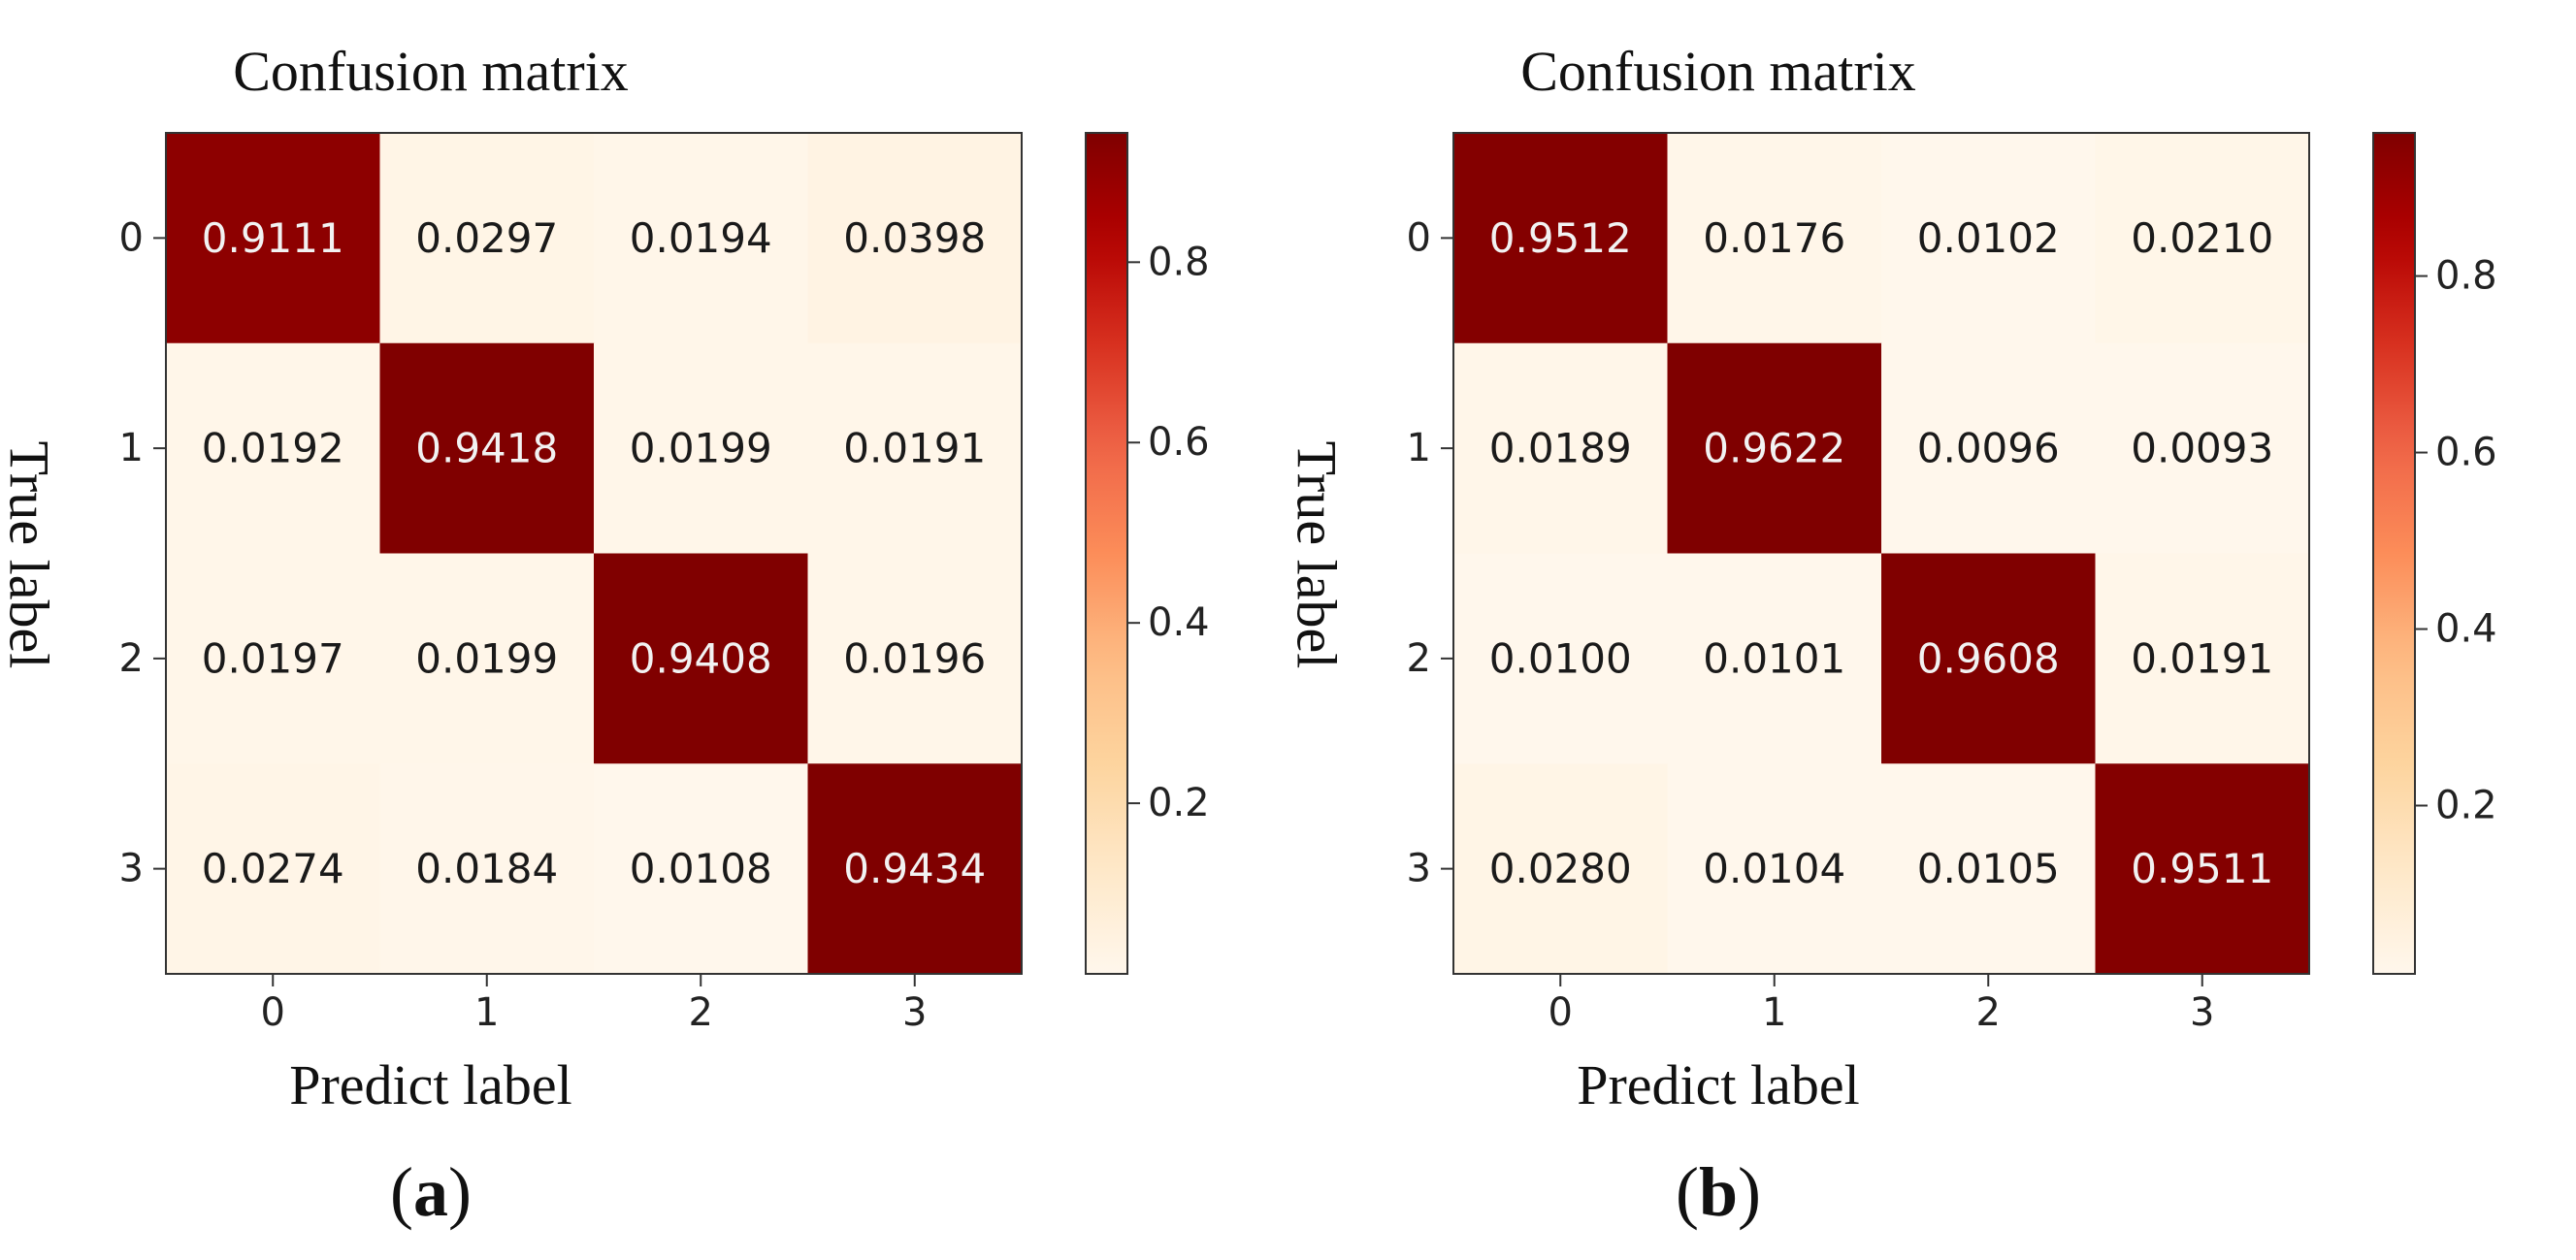 This screenshot has width=2576, height=1260. I want to click on x-axis-label-b: Predict label, so click(1718, 1084).